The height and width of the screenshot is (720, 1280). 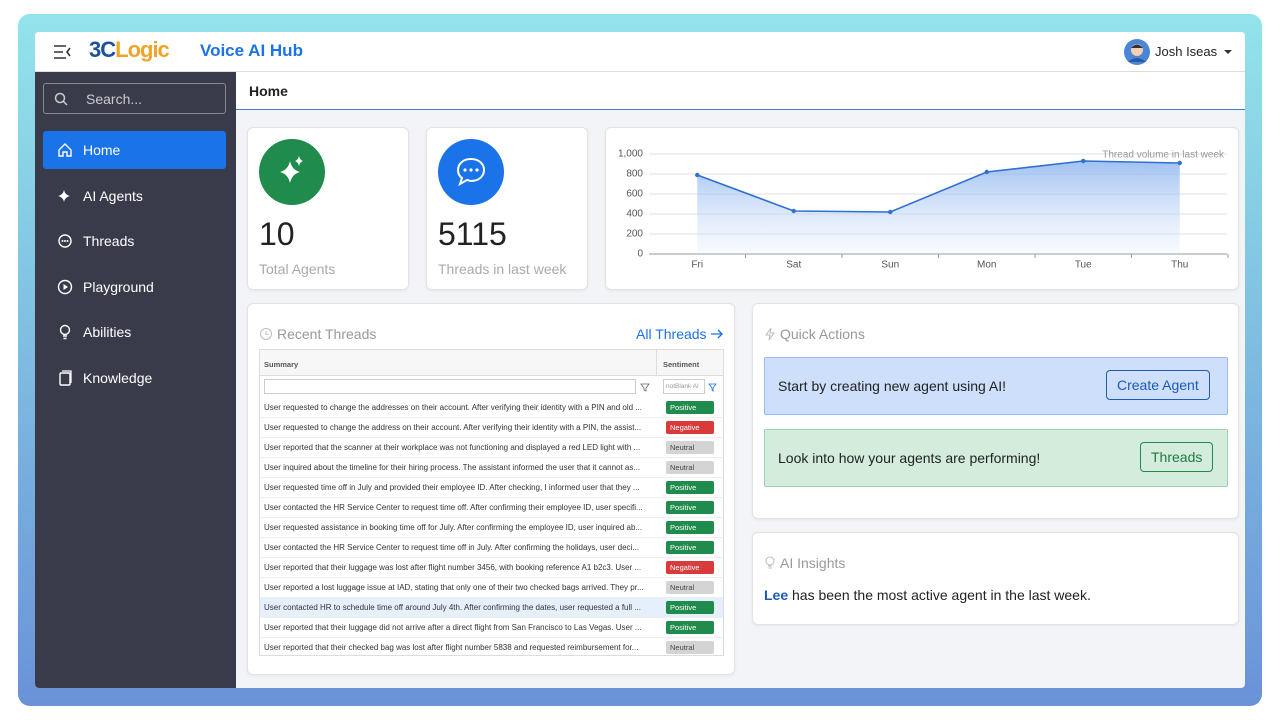 What do you see at coordinates (770, 334) in the screenshot?
I see `bolt-icon` at bounding box center [770, 334].